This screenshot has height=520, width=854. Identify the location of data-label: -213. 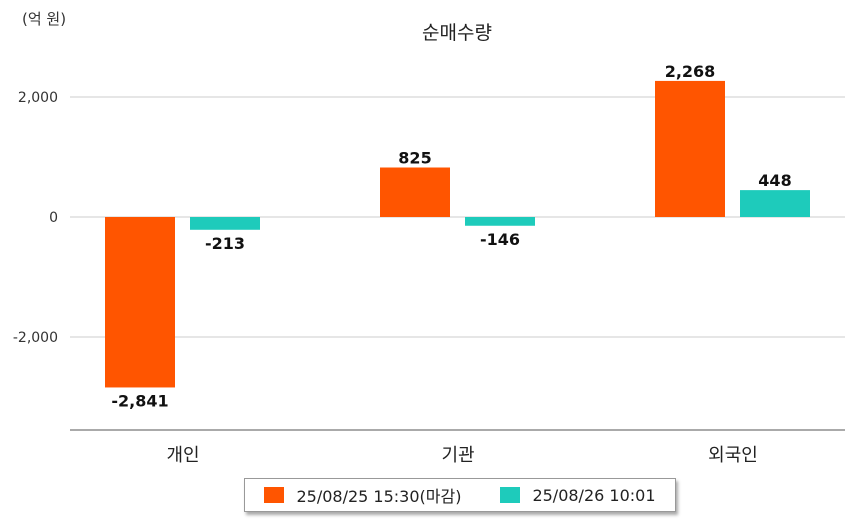
(225, 243).